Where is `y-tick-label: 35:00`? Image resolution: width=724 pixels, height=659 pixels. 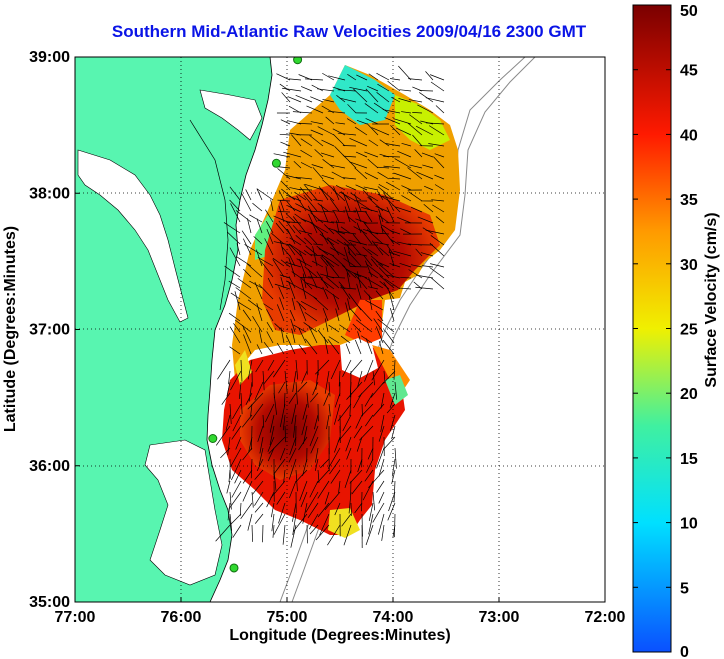 y-tick-label: 35:00 is located at coordinates (49, 602).